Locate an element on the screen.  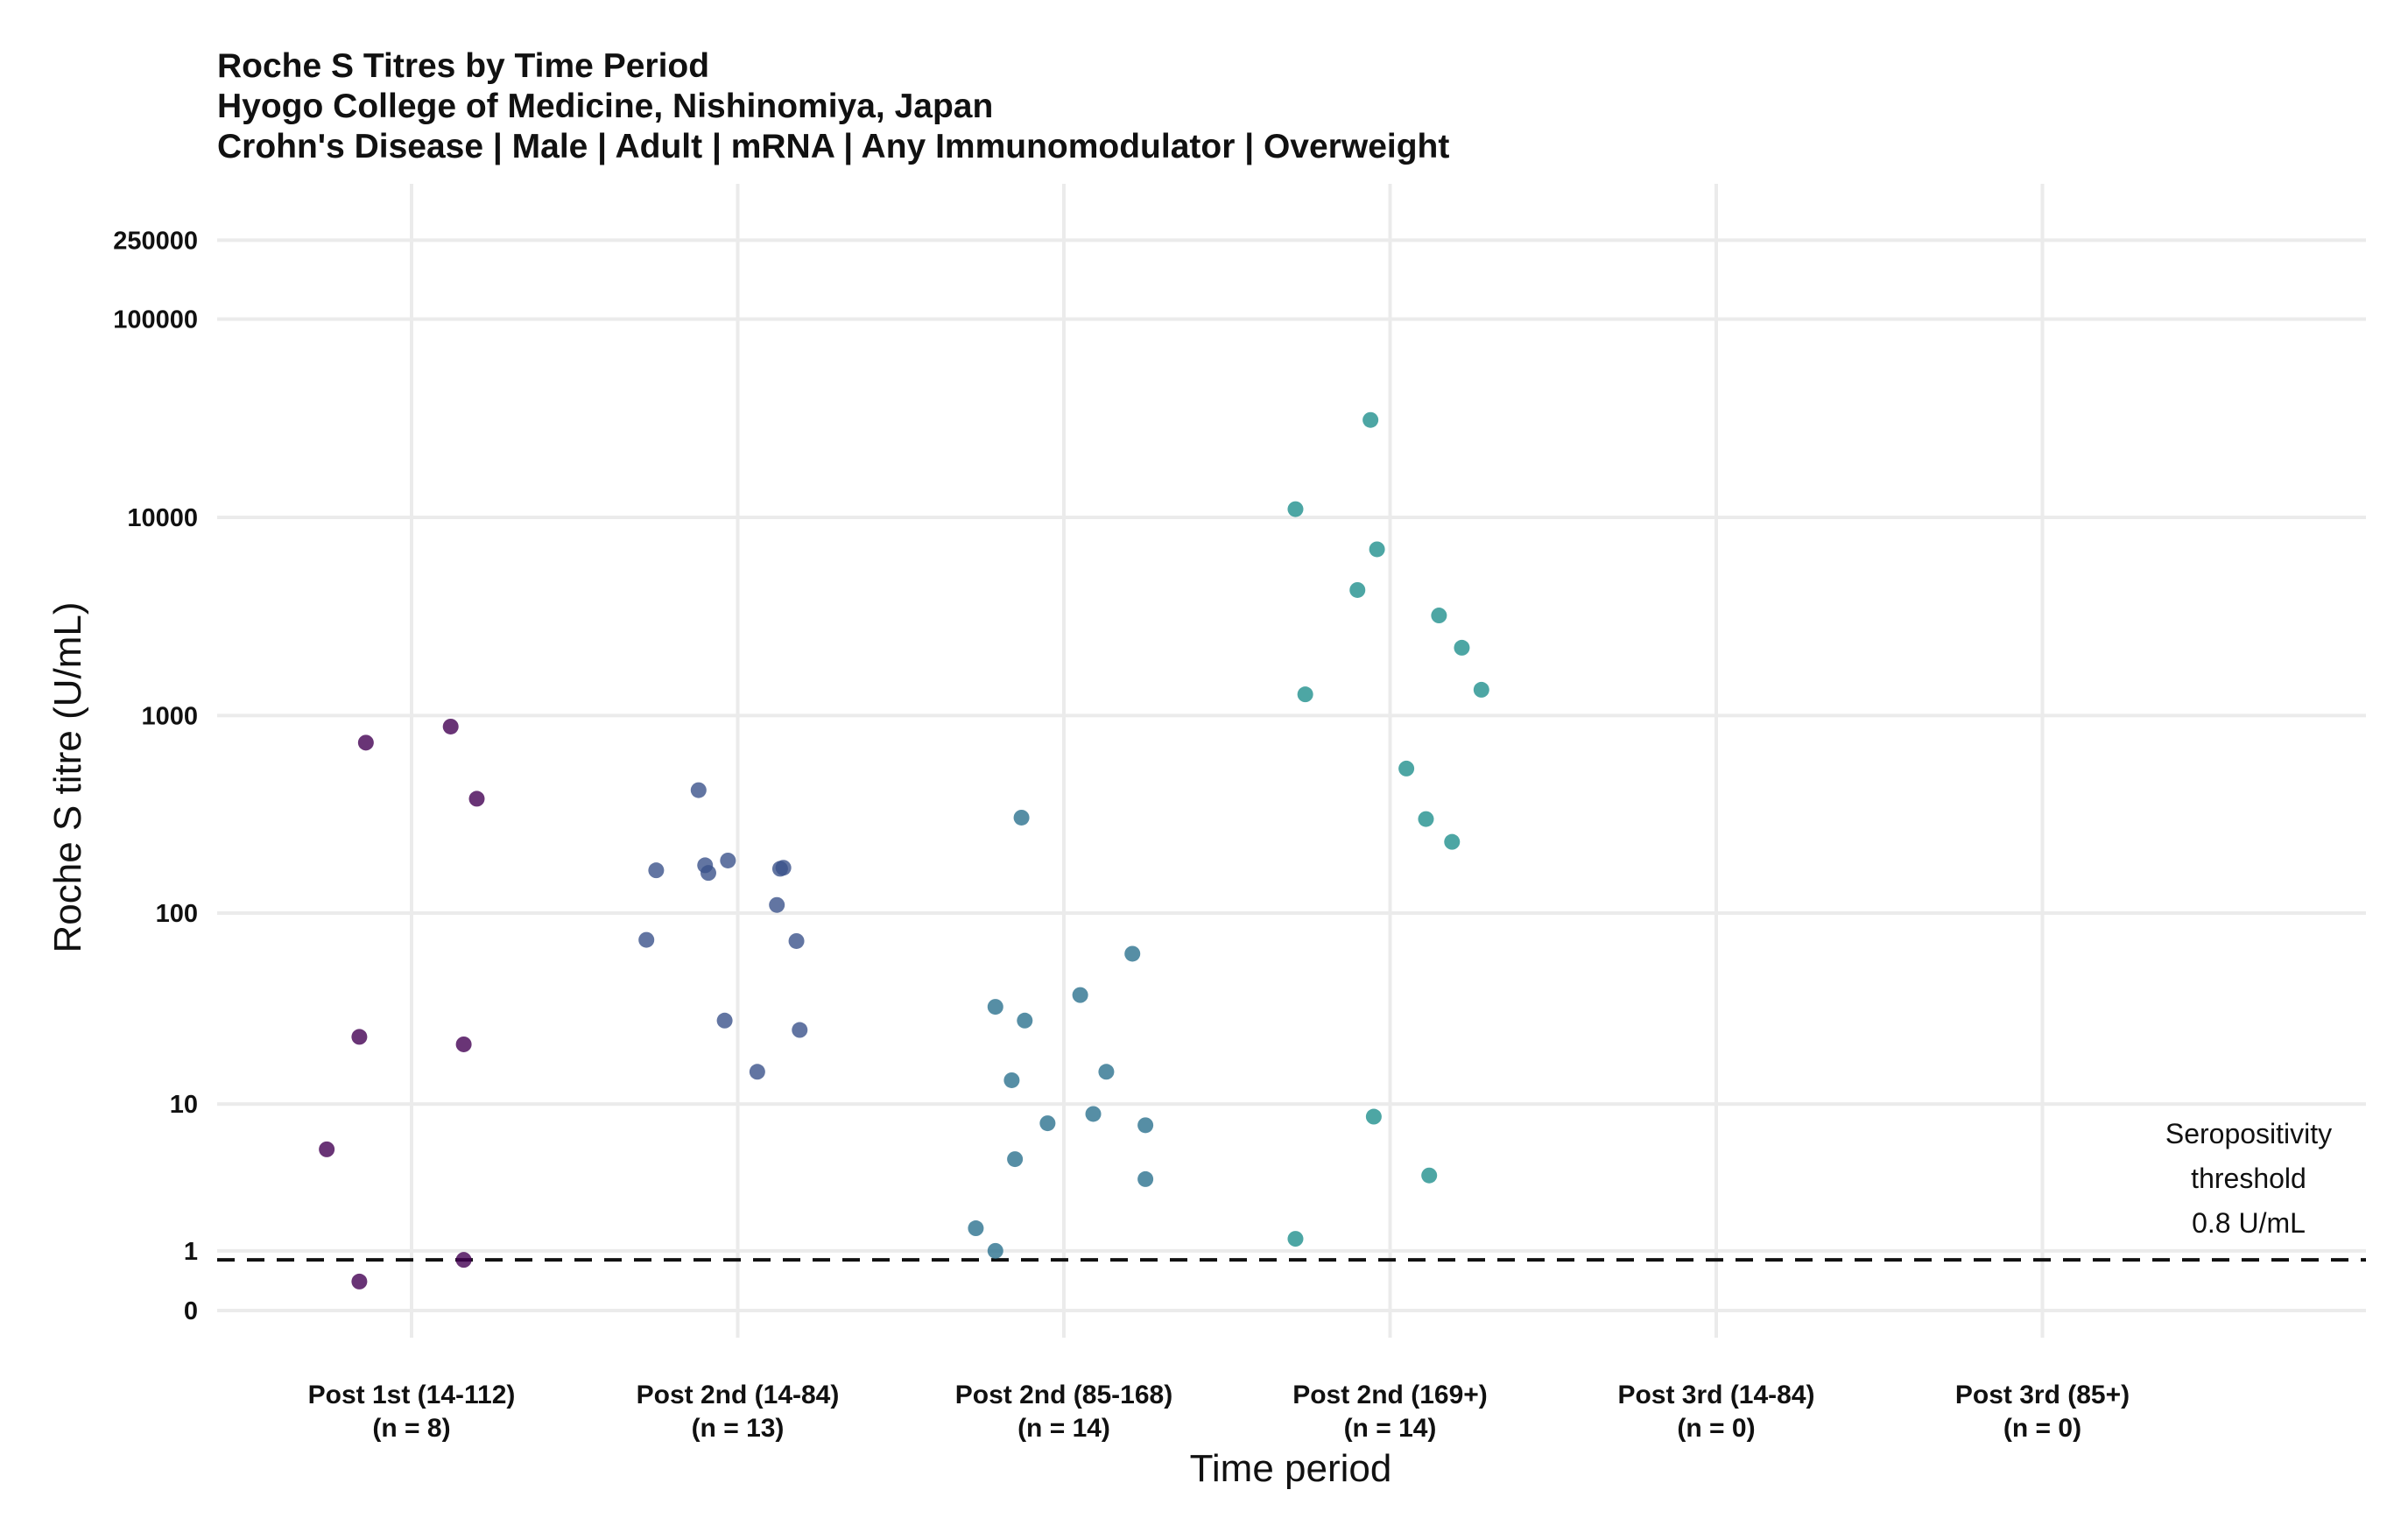
x-tick-count-1: (n = 8) is located at coordinates (411, 1429).